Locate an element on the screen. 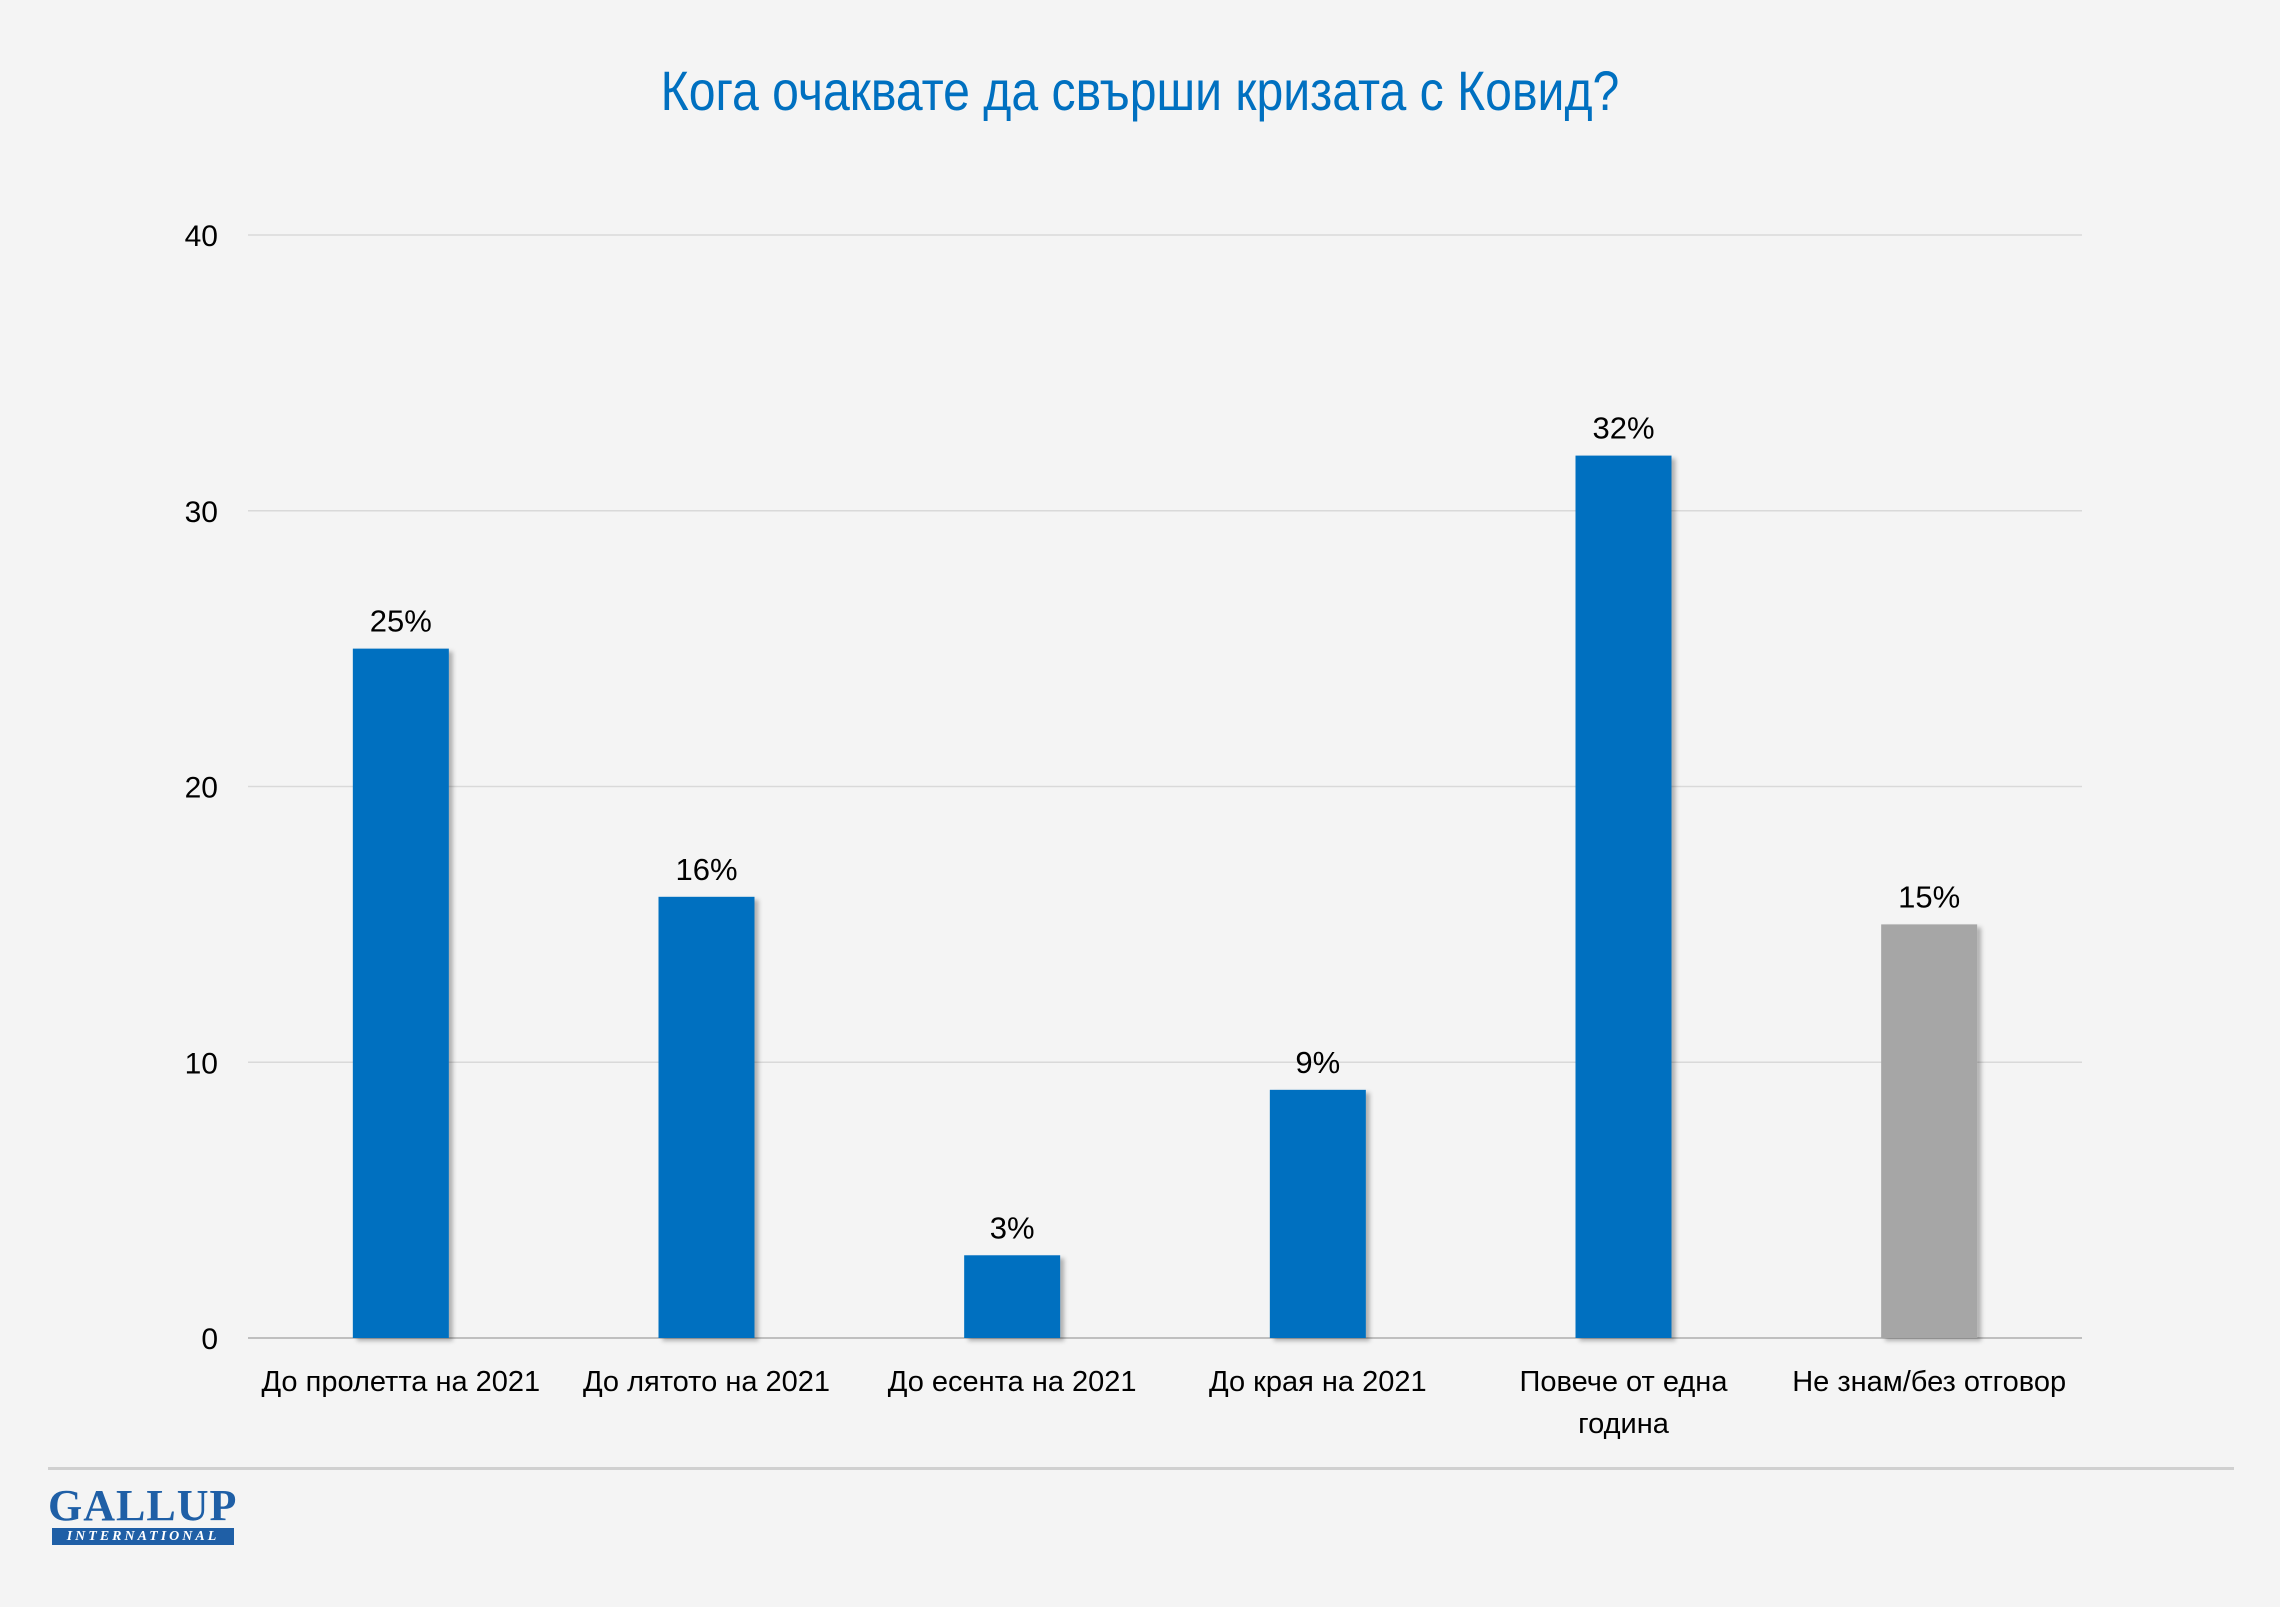  footer-divider is located at coordinates (1141, 1468).